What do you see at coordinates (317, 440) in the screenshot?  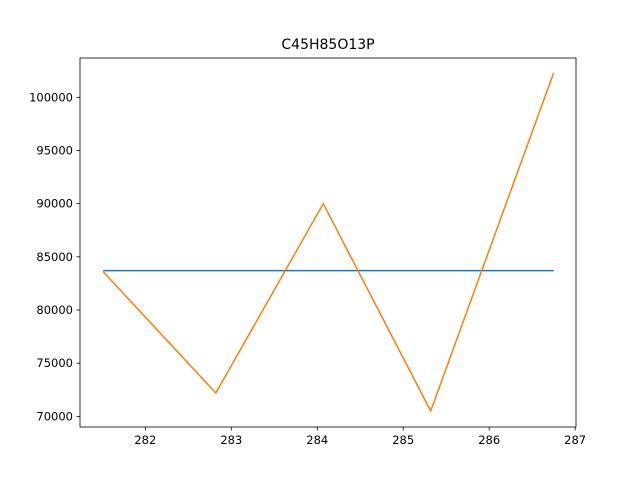 I see `x-tick-label: 284` at bounding box center [317, 440].